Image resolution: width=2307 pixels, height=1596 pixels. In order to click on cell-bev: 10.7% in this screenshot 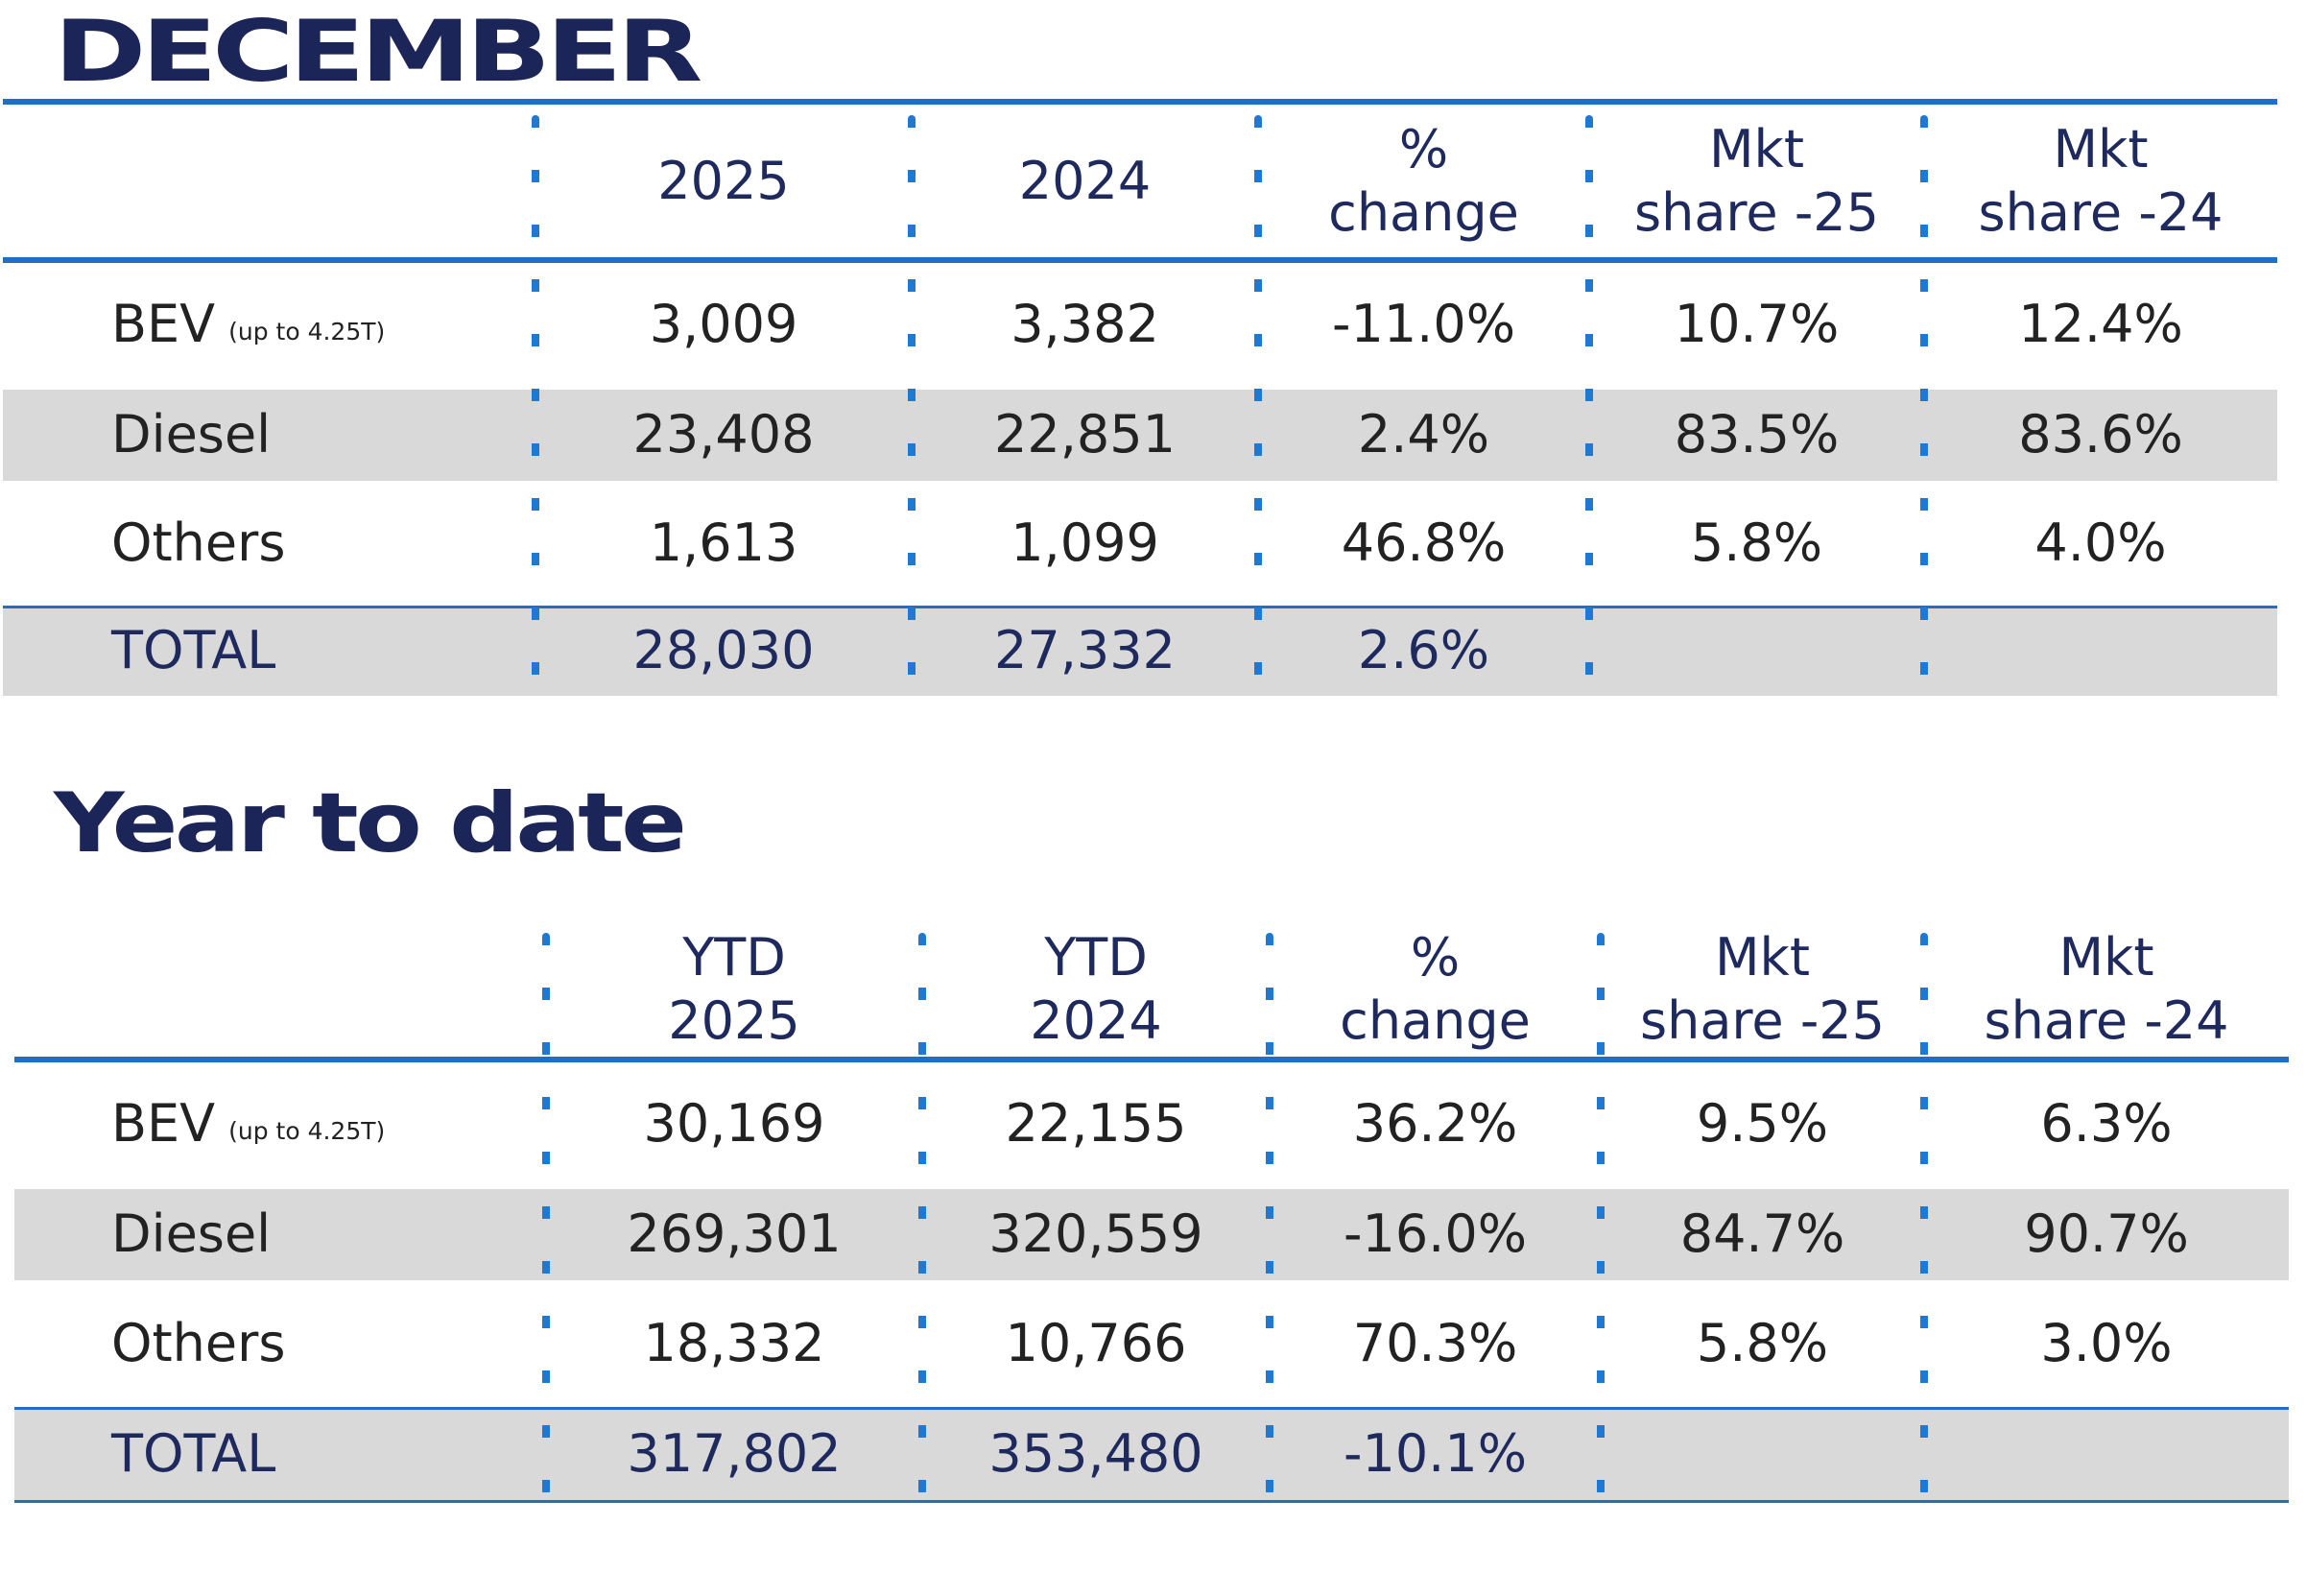, I will do `click(1757, 324)`.